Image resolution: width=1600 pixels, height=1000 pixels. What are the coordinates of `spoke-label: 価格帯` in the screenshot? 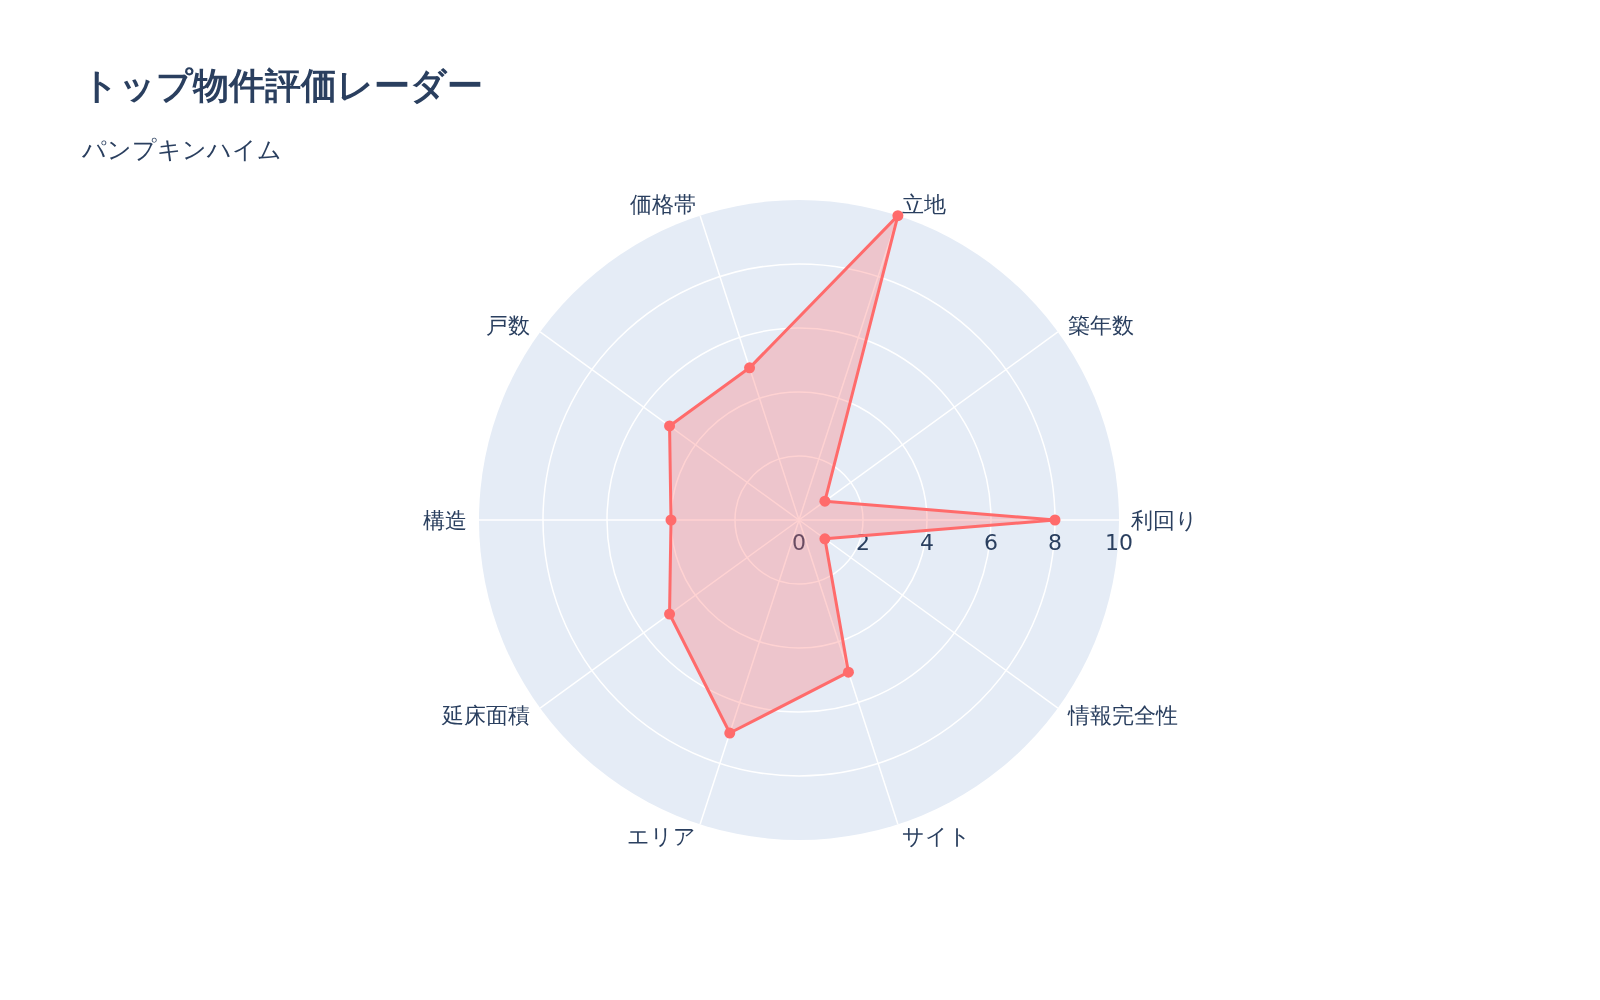 It's located at (663, 205).